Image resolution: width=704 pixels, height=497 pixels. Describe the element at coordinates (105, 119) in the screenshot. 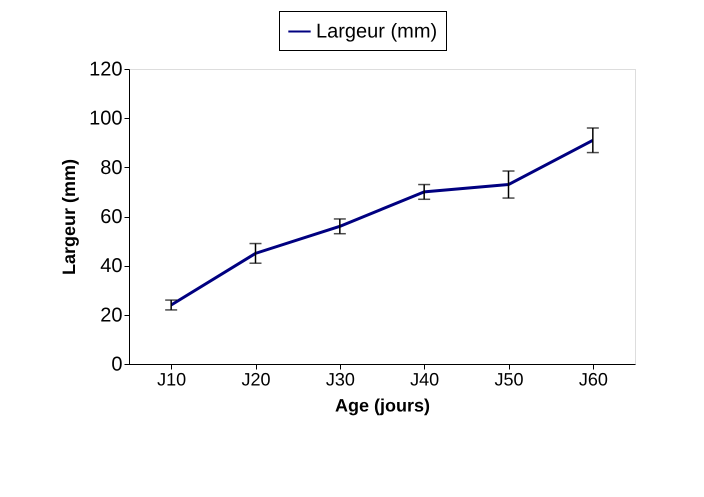

I see `y-tick-label: 100` at that location.